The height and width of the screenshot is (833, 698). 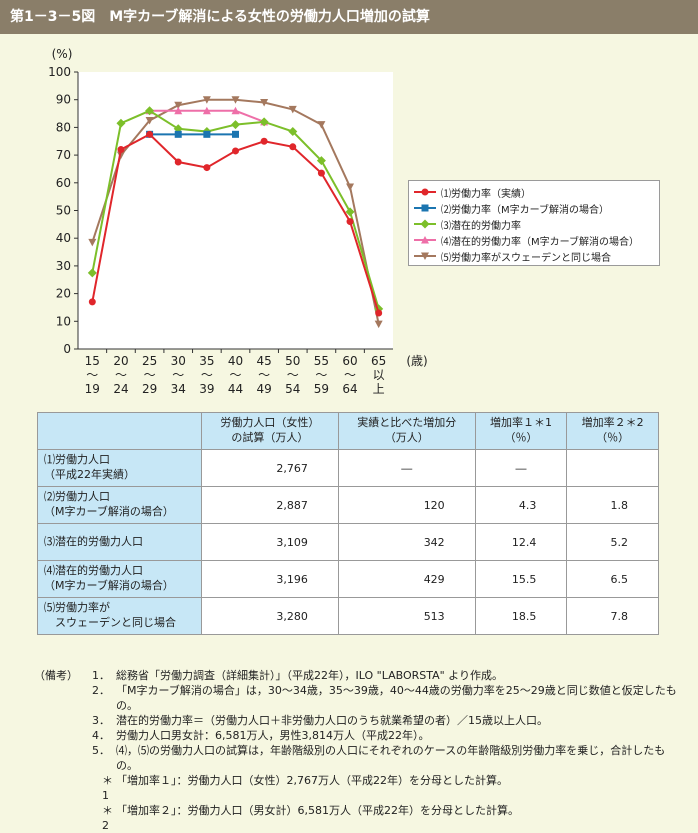 What do you see at coordinates (378, 361) in the screenshot?
I see `x-tick-label: 65` at bounding box center [378, 361].